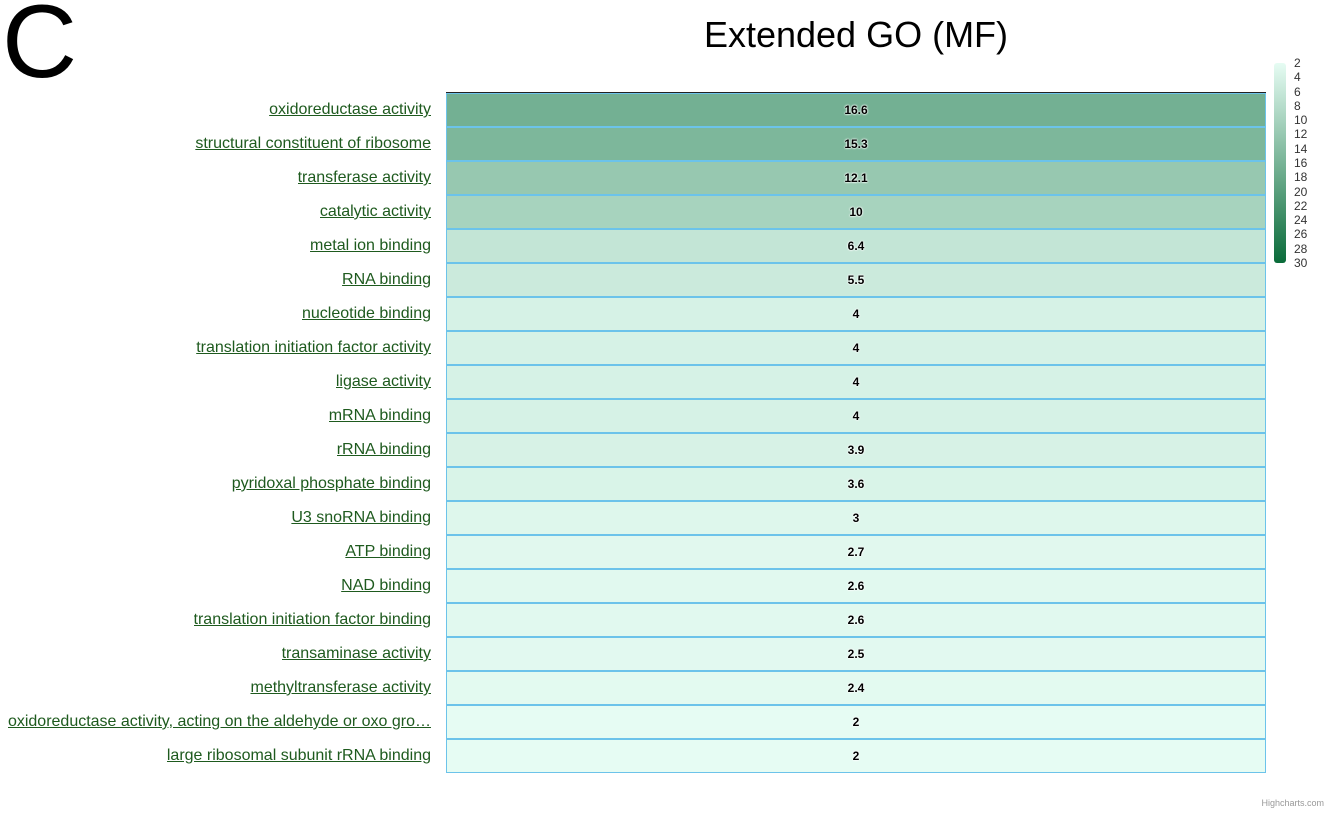 The height and width of the screenshot is (818, 1328). I want to click on category-label: ATP binding, so click(215, 552).